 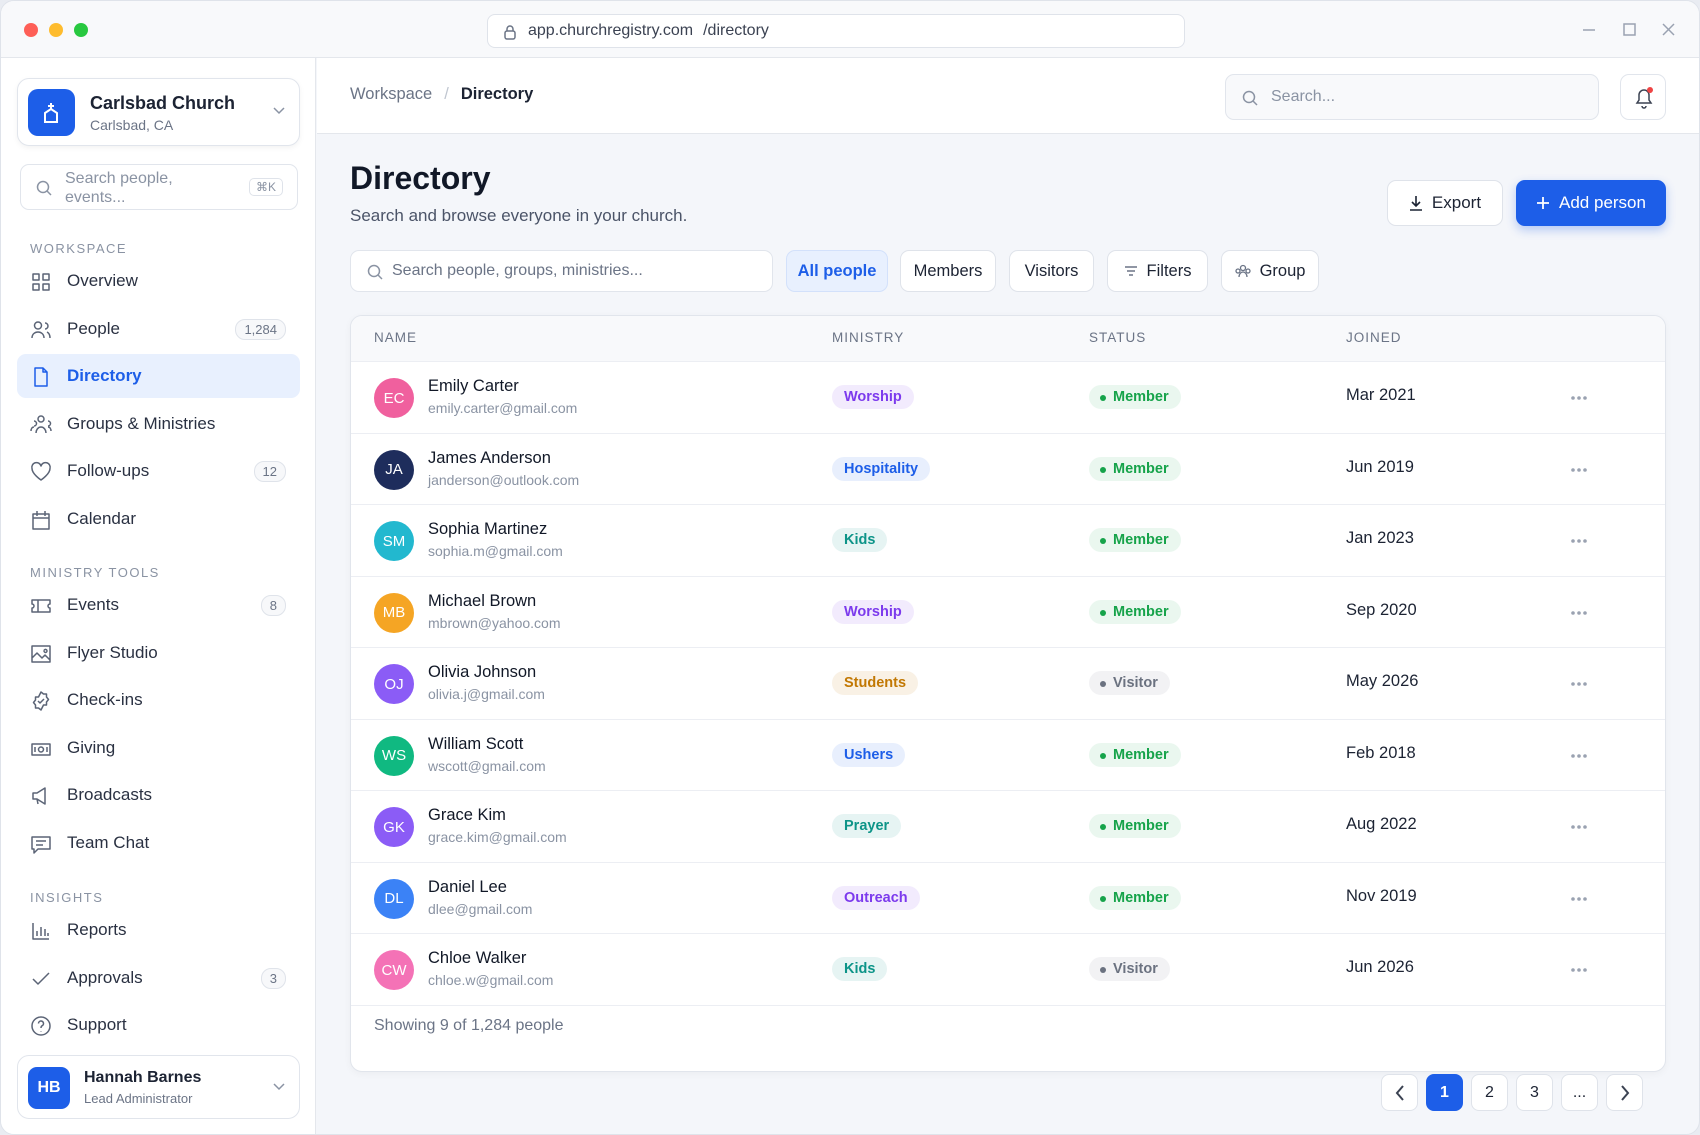 I want to click on nav-label: Support, so click(x=97, y=1025).